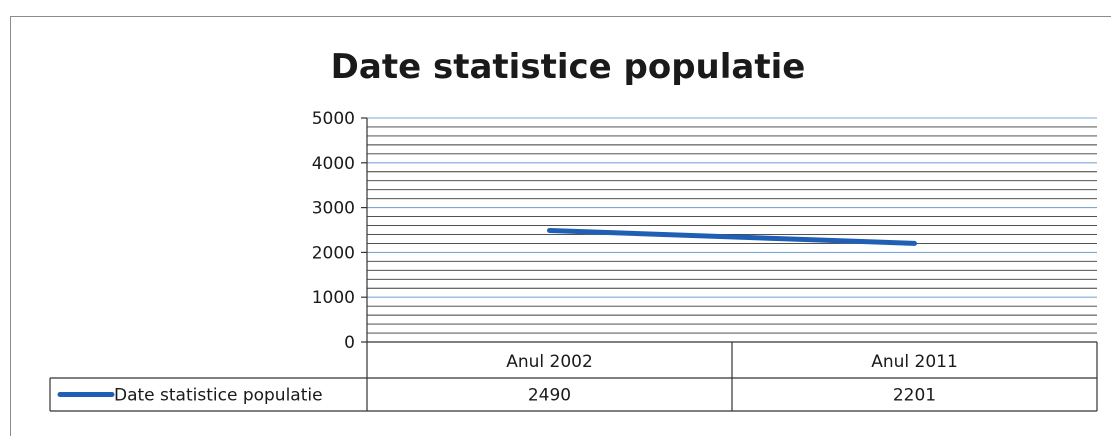  I want to click on y-tick-label: 2000, so click(333, 253).